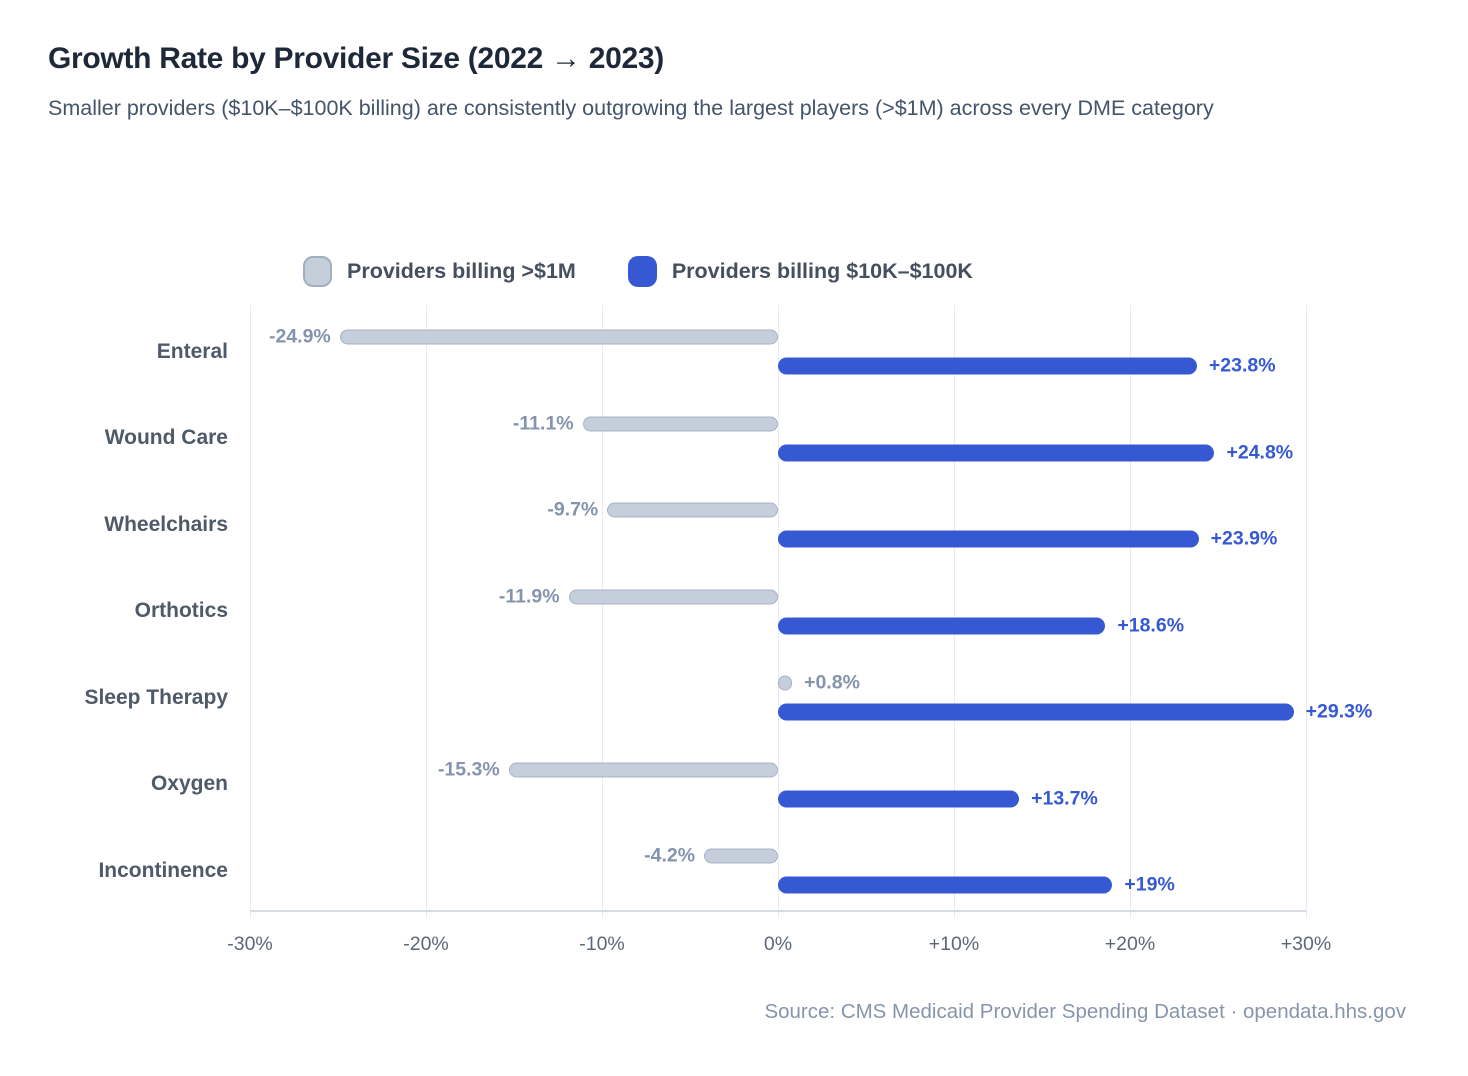 This screenshot has height=1076, width=1468. I want to click on legend-item-providers-10k-100k: Providers billing $10K–$100K, so click(800, 271).